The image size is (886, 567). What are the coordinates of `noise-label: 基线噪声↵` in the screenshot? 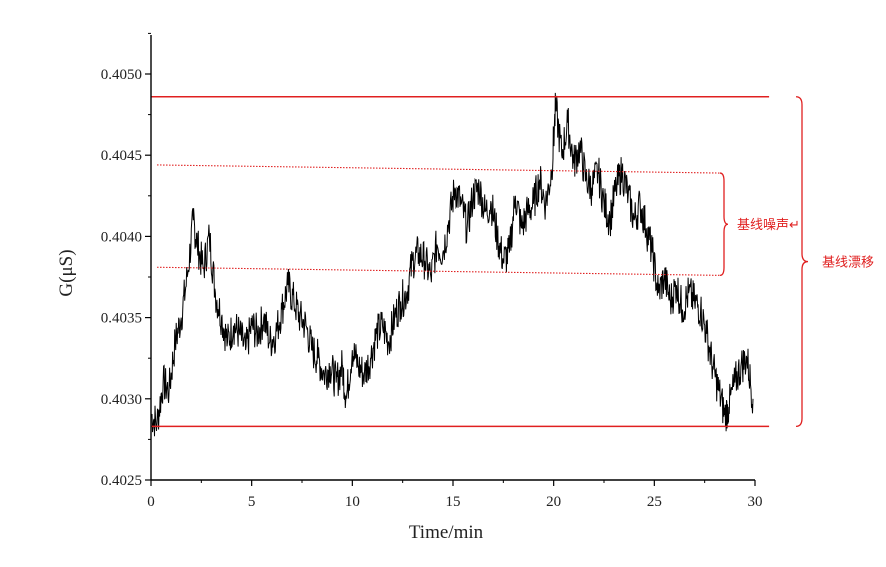 It's located at (768, 225).